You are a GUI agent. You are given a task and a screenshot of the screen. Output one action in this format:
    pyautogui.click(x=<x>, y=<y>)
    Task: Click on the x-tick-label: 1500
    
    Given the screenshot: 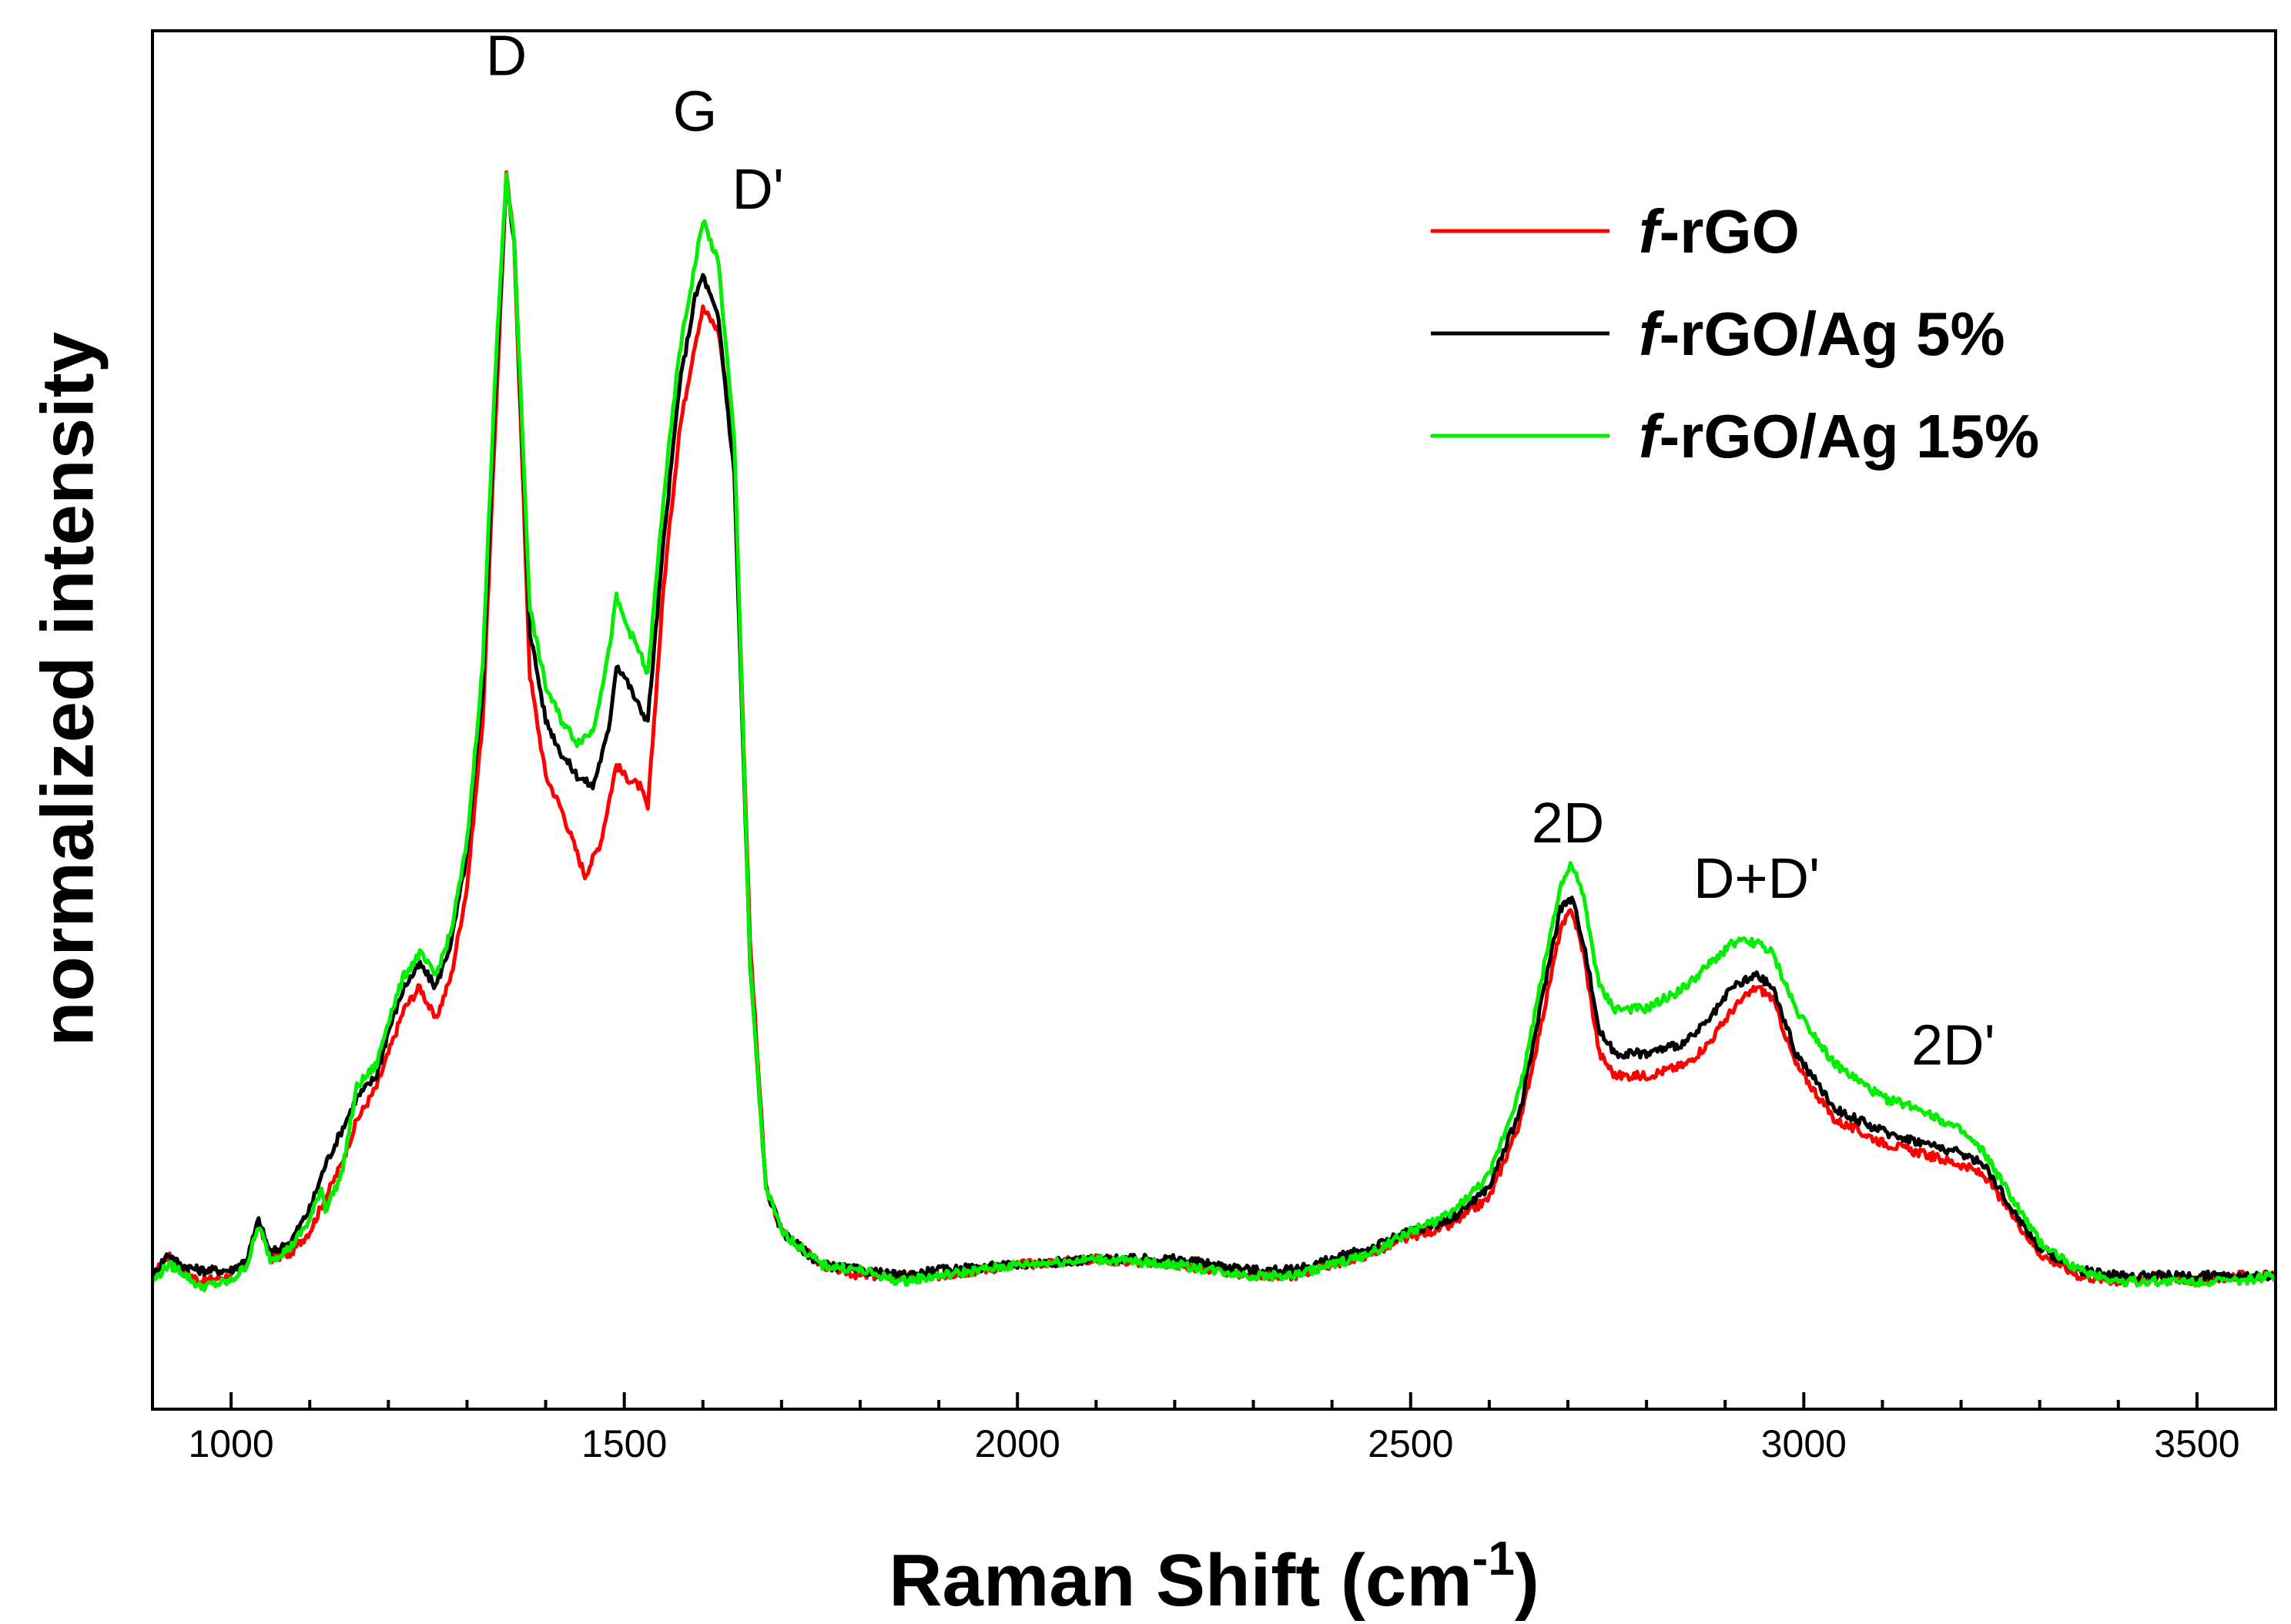 What is the action you would take?
    pyautogui.click(x=624, y=1443)
    